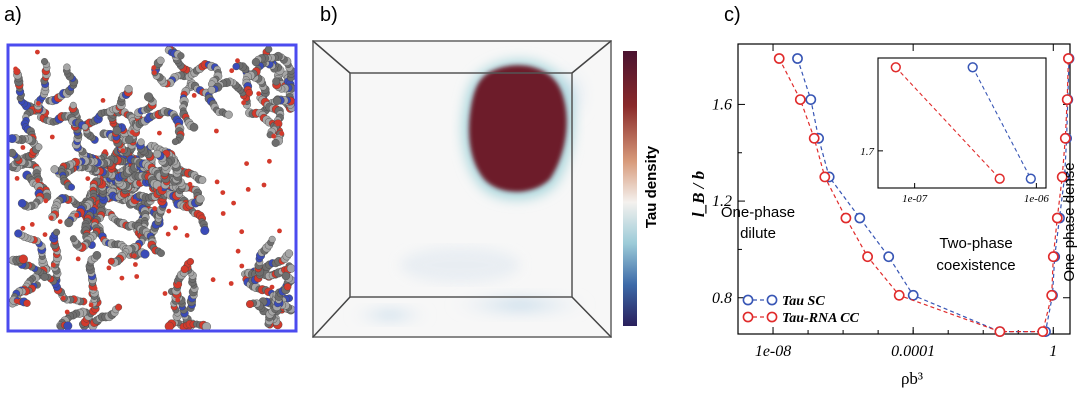  Describe the element at coordinates (329, 15) in the screenshot. I see `panel-b-label: b)` at that location.